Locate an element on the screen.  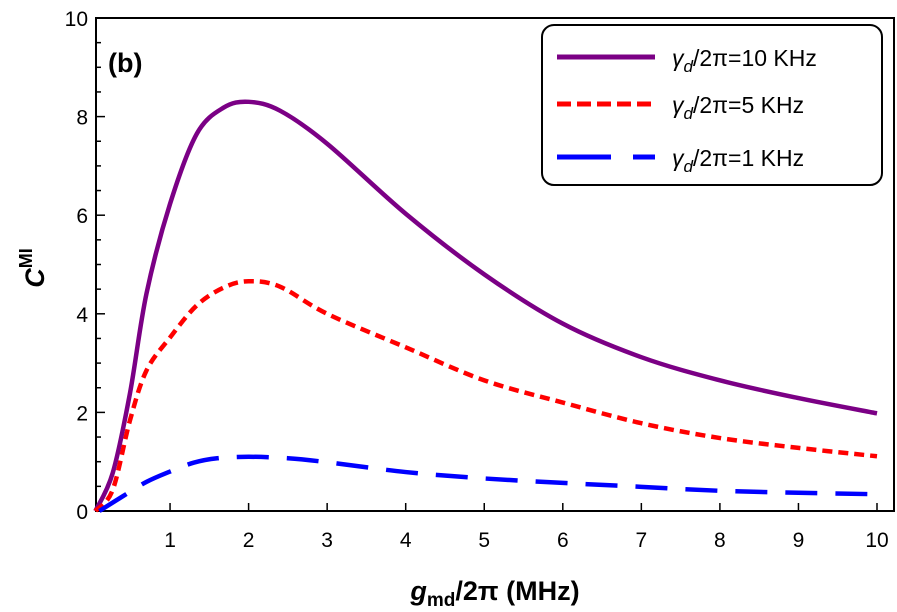
y-tick-label: 6 is located at coordinates (82, 216).